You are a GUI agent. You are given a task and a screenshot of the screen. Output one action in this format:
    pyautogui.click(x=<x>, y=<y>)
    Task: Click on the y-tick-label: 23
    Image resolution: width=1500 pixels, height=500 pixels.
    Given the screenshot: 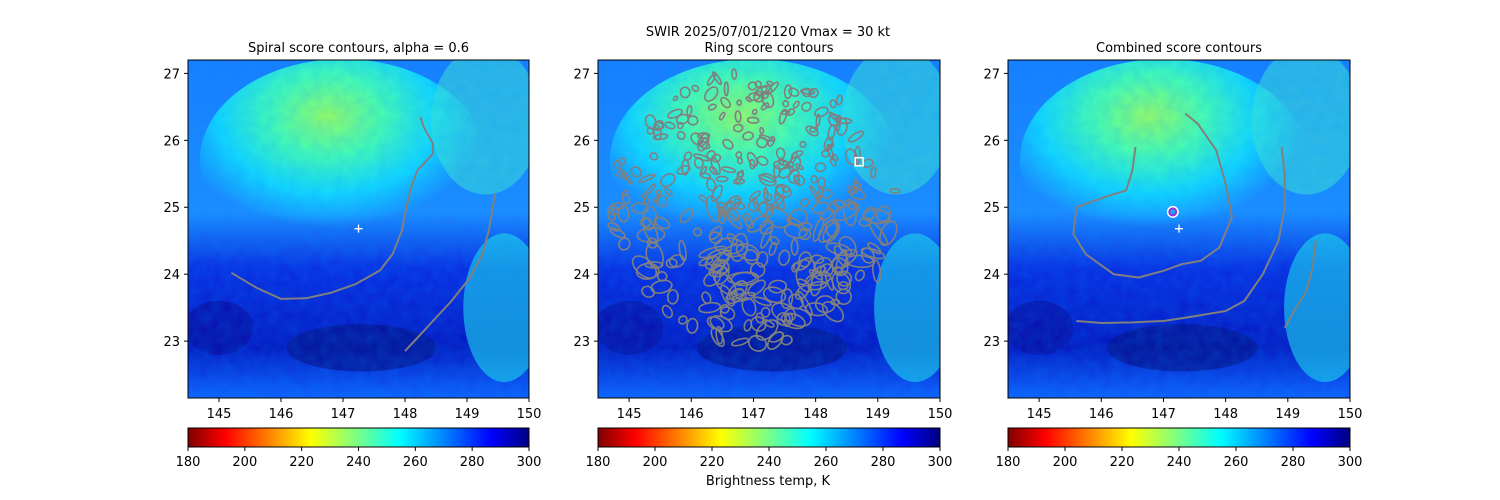 What is the action you would take?
    pyautogui.click(x=581, y=342)
    